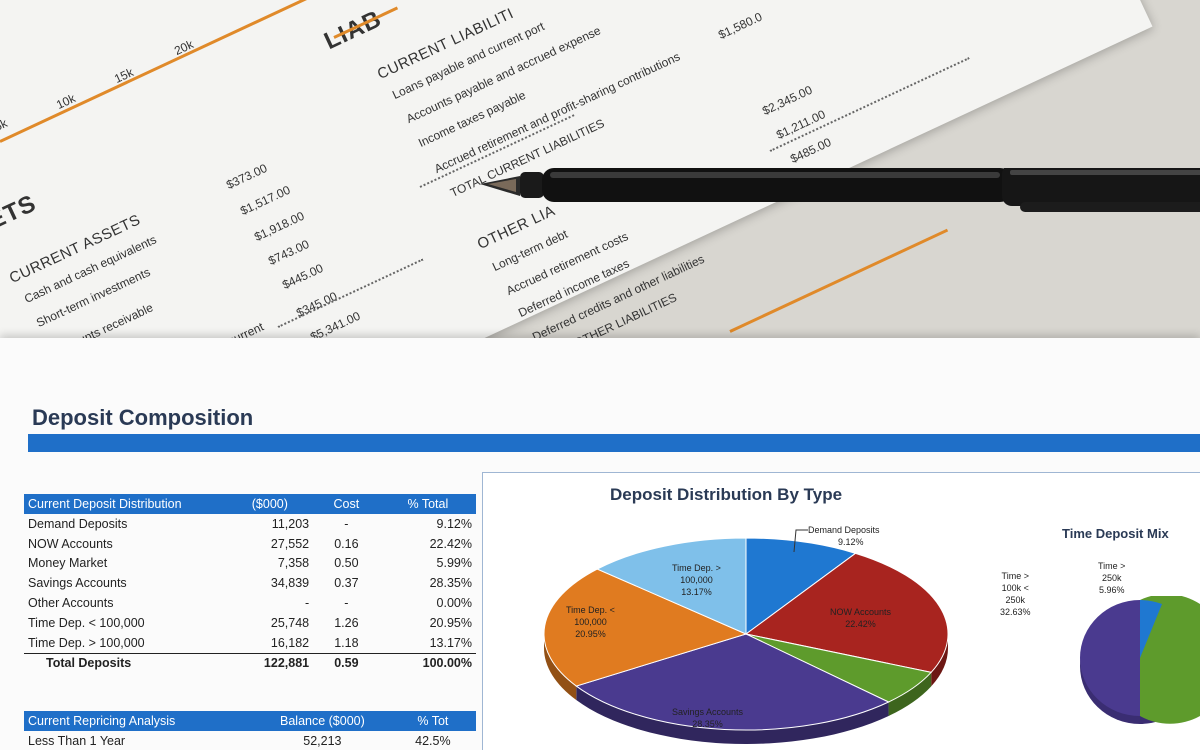 Image resolution: width=1200 pixels, height=750 pixels. I want to click on table-cell: 0.59, so click(346, 663).